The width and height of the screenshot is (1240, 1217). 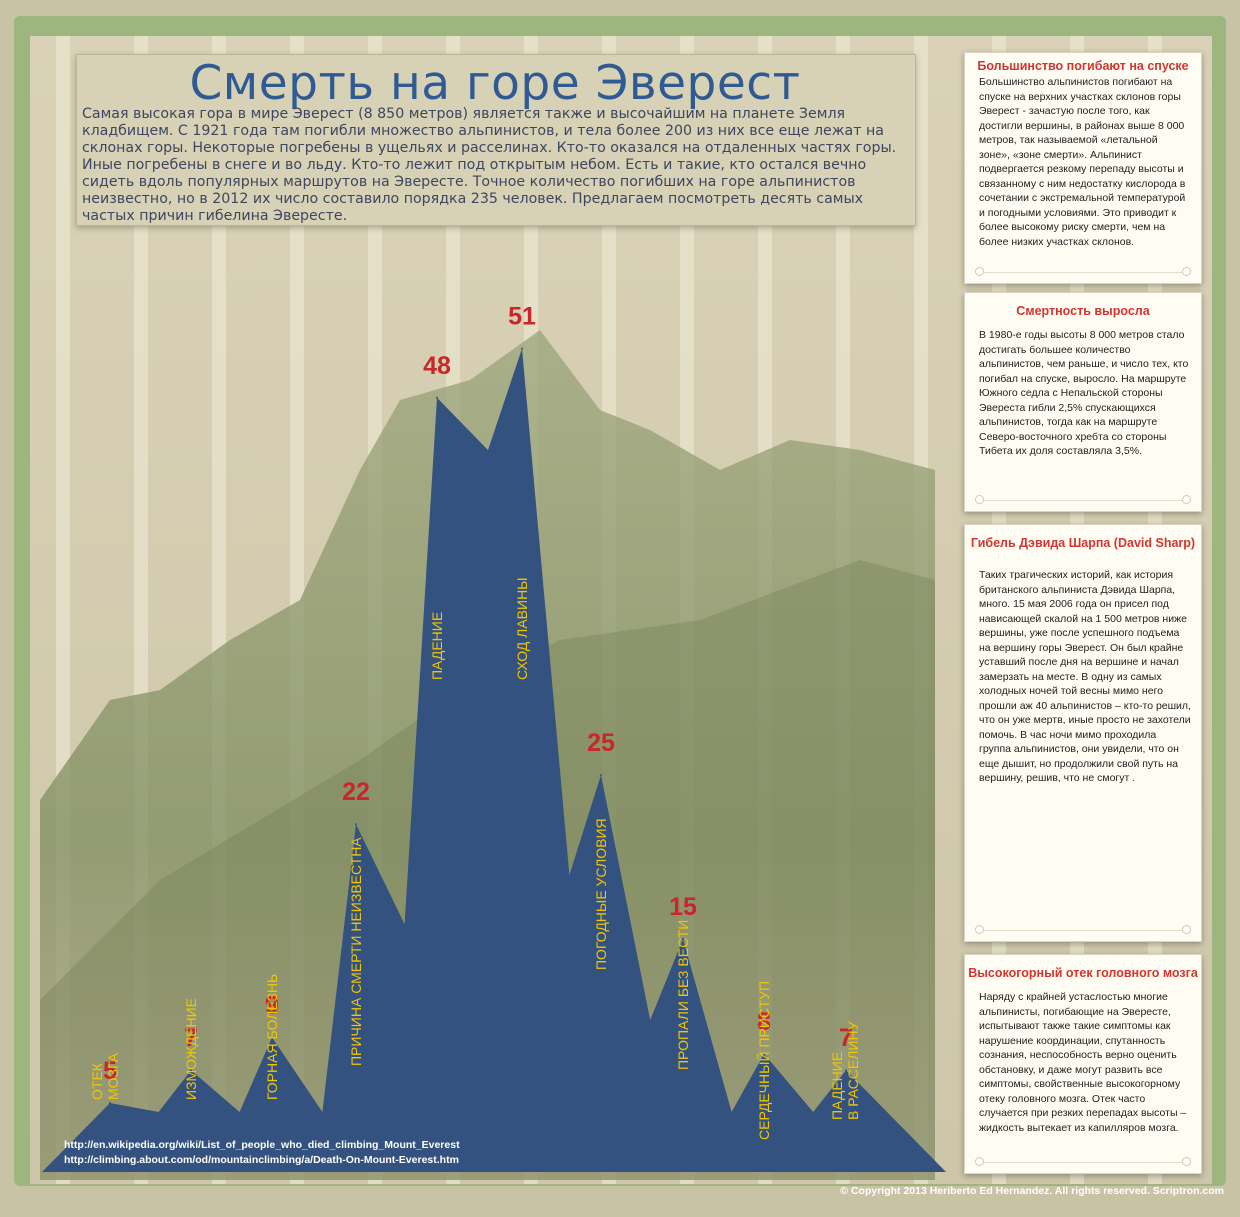 What do you see at coordinates (97, 1081) in the screenshot?
I see `category-label-line: ОТЕК` at bounding box center [97, 1081].